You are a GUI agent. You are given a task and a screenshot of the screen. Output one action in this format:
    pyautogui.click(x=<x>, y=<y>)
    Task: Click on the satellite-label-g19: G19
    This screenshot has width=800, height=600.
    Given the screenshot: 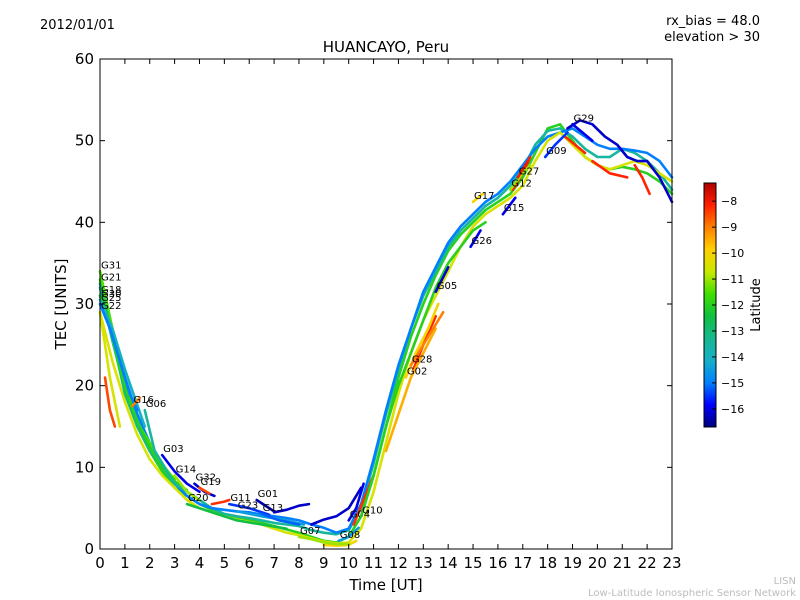 What is the action you would take?
    pyautogui.click(x=210, y=482)
    